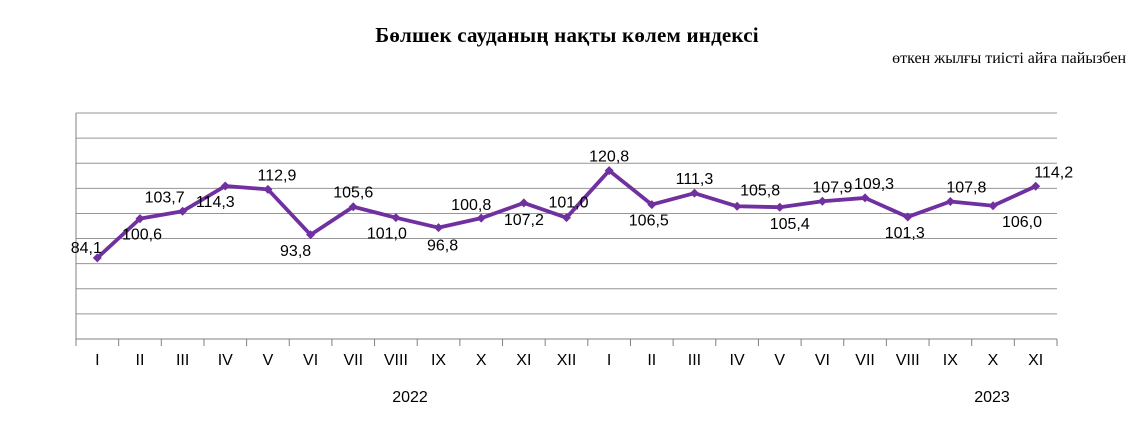 This screenshot has width=1134, height=422. I want to click on data-label: 93,8, so click(295, 251).